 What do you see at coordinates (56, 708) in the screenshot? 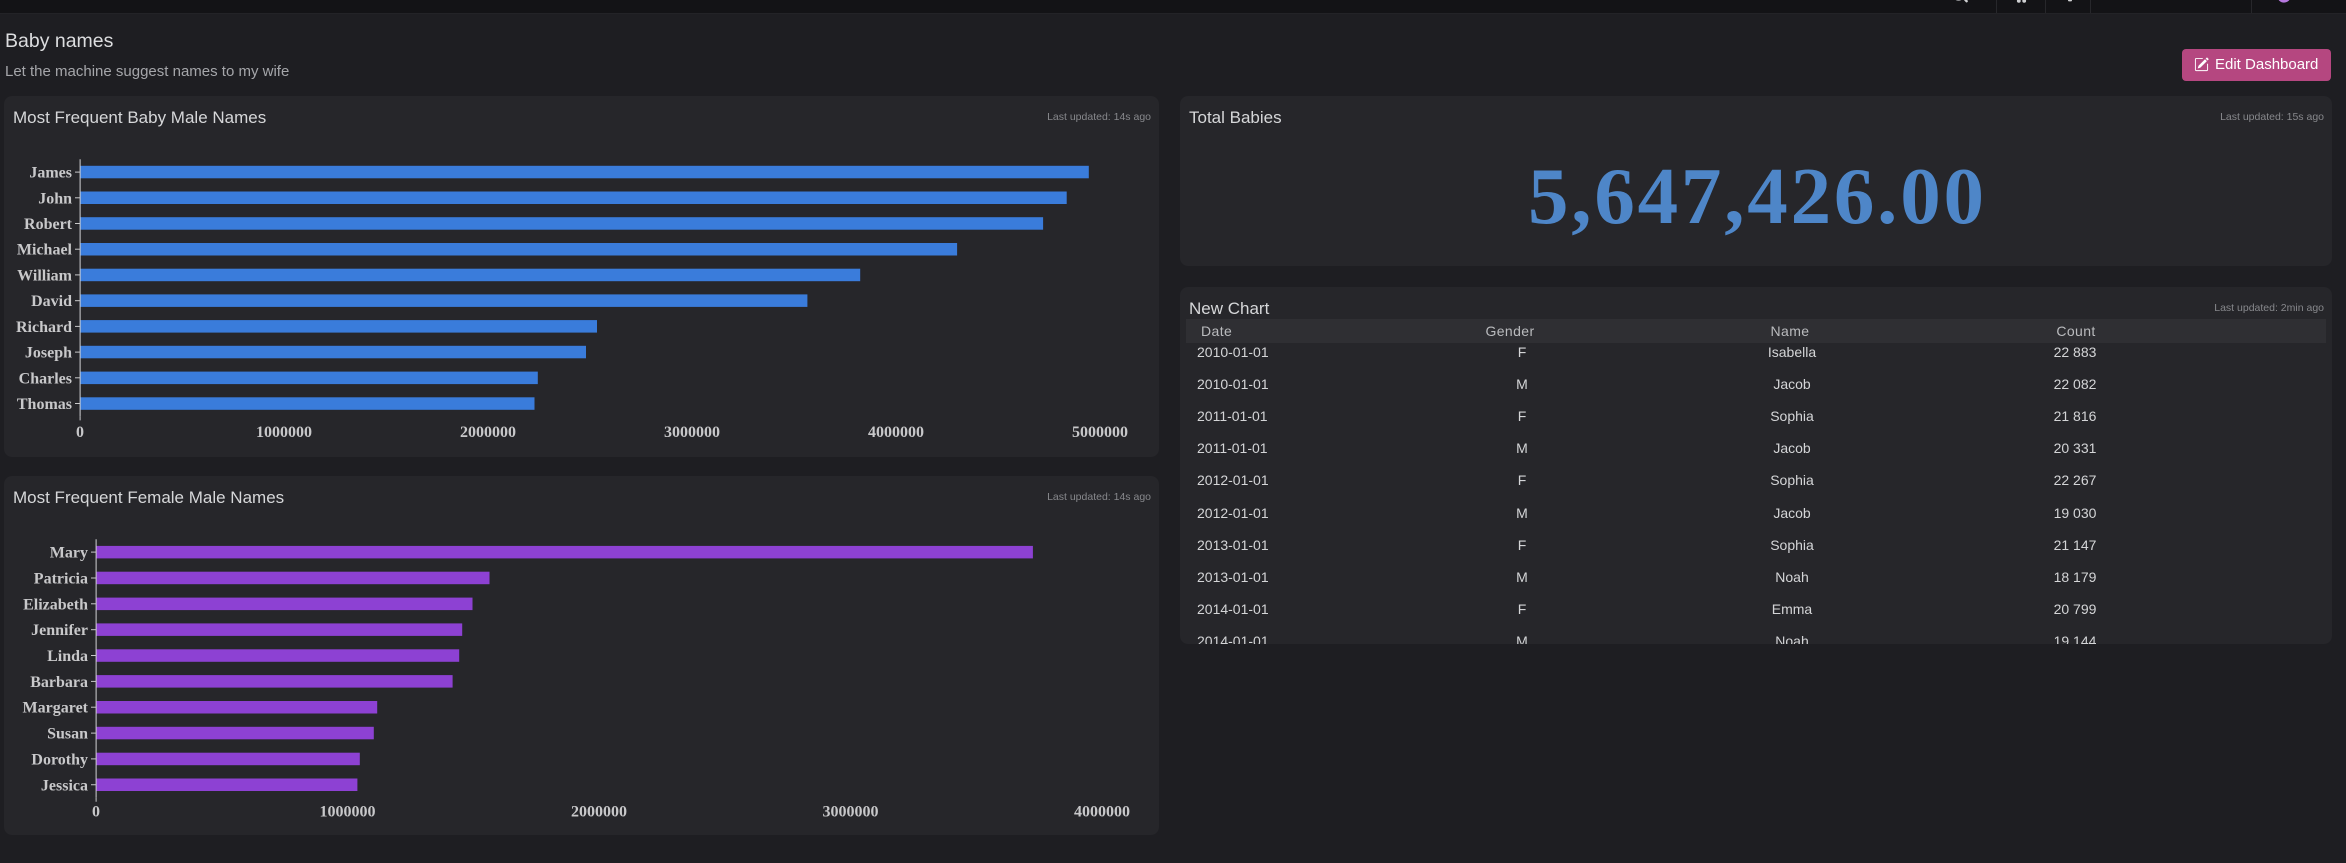
I see `svg-text: Margaret` at bounding box center [56, 708].